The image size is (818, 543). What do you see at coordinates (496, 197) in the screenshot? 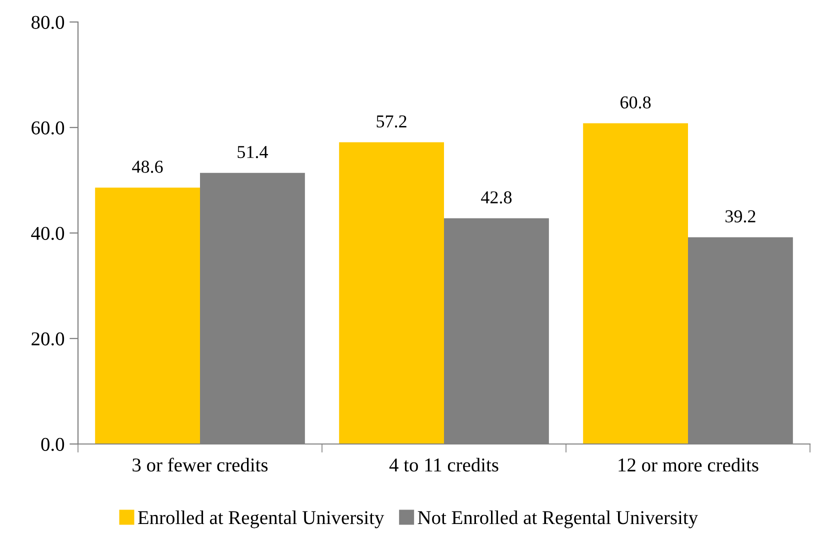
I see `data-label: 42.8` at bounding box center [496, 197].